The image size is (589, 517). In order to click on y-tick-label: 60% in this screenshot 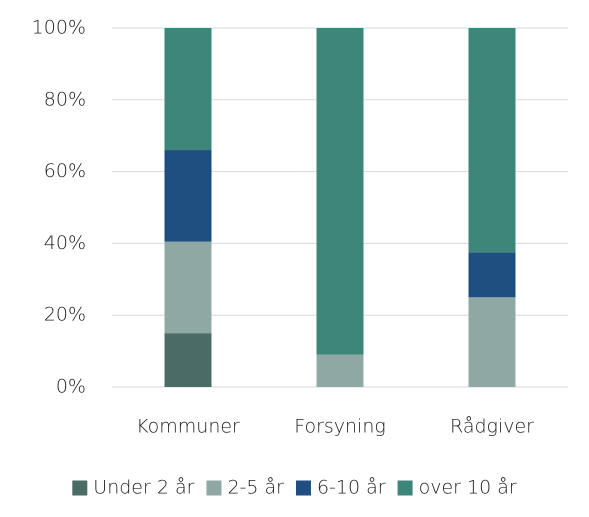, I will do `click(65, 171)`.